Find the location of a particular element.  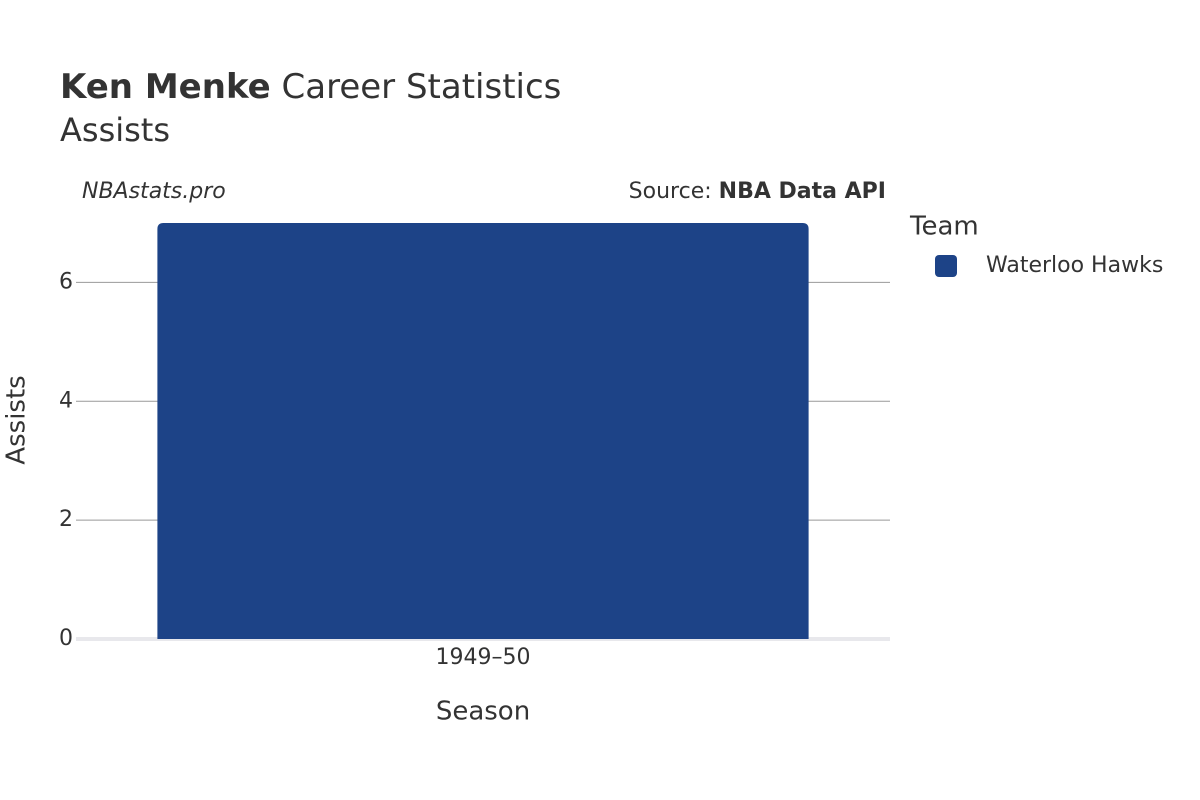

title-bold: Ken Menke is located at coordinates (165, 87).